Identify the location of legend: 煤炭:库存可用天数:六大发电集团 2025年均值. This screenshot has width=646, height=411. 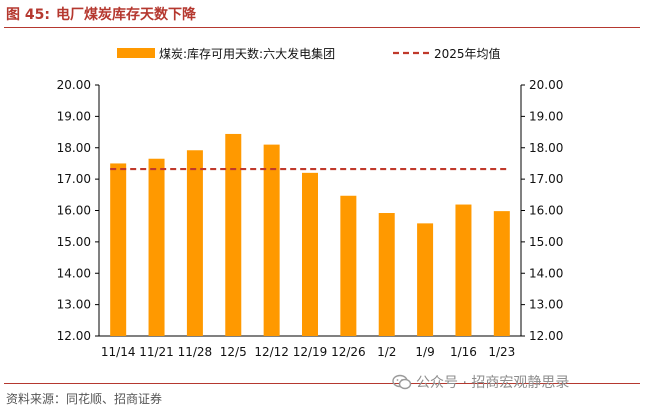
(309, 53).